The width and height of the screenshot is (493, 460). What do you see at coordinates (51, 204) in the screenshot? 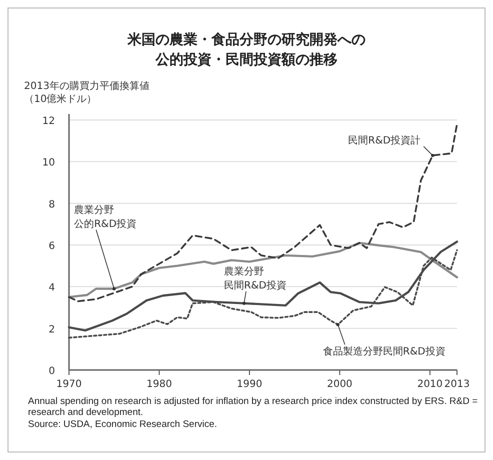
I see `y-tick-label: 8` at bounding box center [51, 204].